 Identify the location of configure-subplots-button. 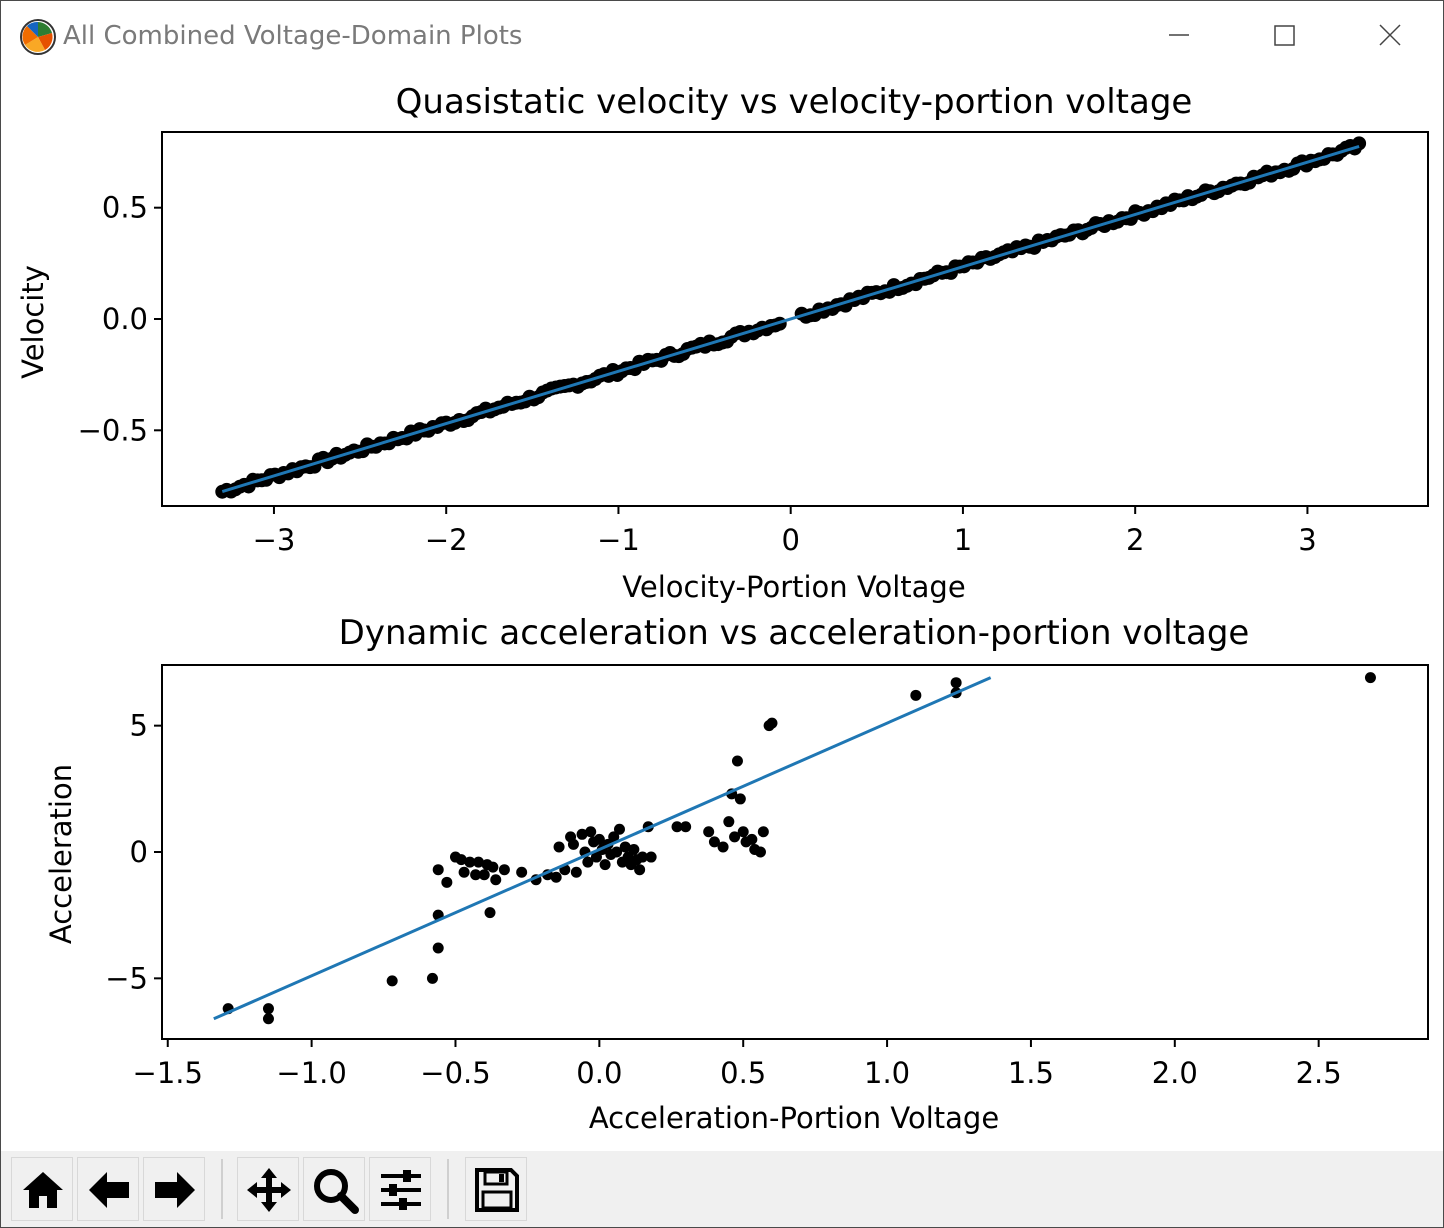
(400, 1189).